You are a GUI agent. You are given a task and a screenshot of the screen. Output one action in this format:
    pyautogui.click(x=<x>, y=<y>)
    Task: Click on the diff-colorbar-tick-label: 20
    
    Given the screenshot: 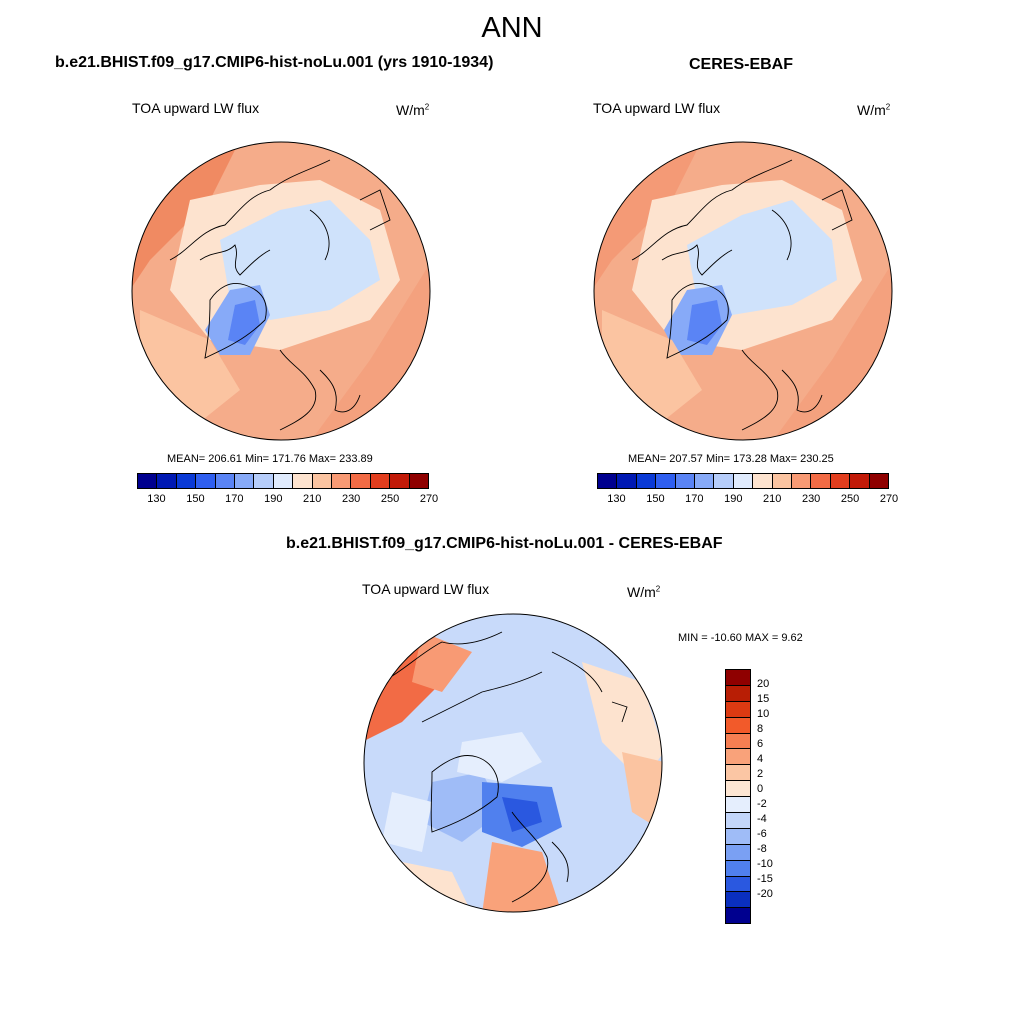 What is the action you would take?
    pyautogui.click(x=763, y=684)
    